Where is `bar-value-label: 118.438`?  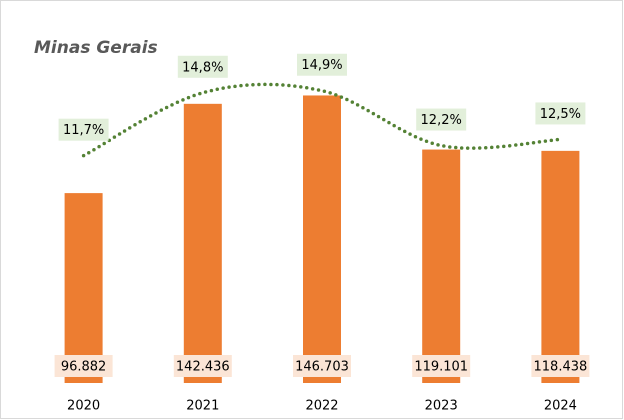 bar-value-label: 118.438 is located at coordinates (561, 367).